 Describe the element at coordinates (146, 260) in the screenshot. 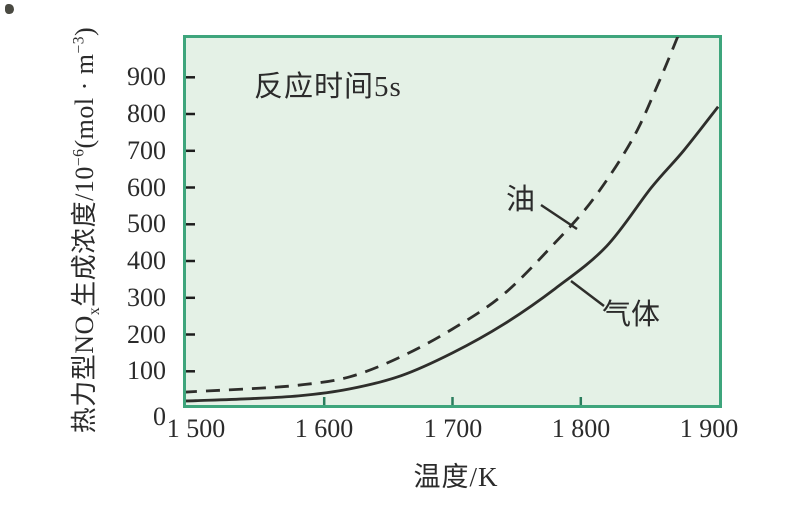

I see `y-tick-label: 400` at that location.